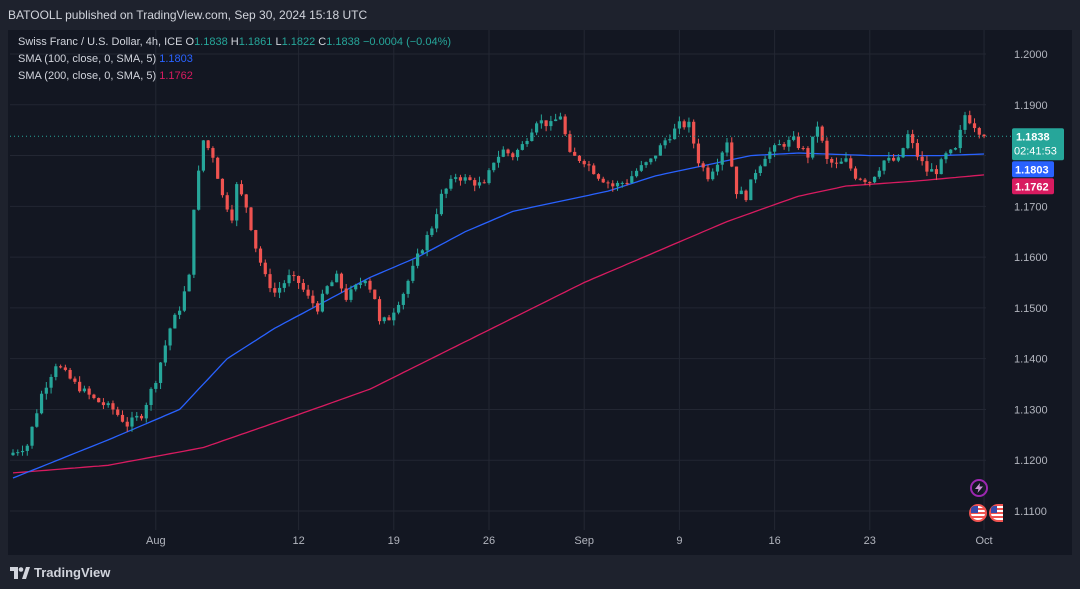 This screenshot has height=589, width=1080. Describe the element at coordinates (105, 76) in the screenshot. I see `sma-200-legend: SMA (200, close, 0, SMA, 5) 1.1762` at that location.